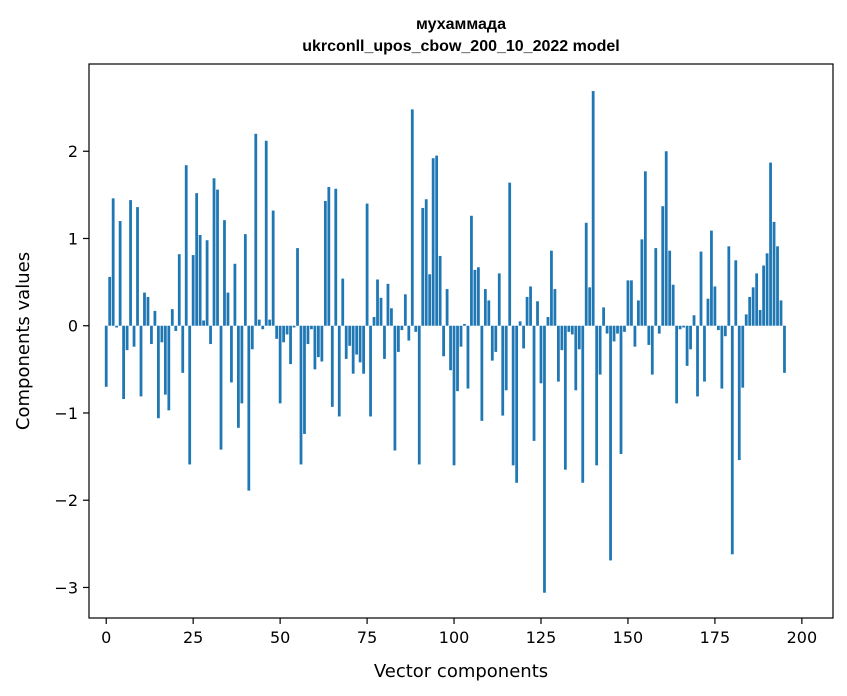 Image resolution: width=847 pixels, height=696 pixels. Describe the element at coordinates (461, 24) in the screenshot. I see `chart-title-line-1: мухаммада` at that location.